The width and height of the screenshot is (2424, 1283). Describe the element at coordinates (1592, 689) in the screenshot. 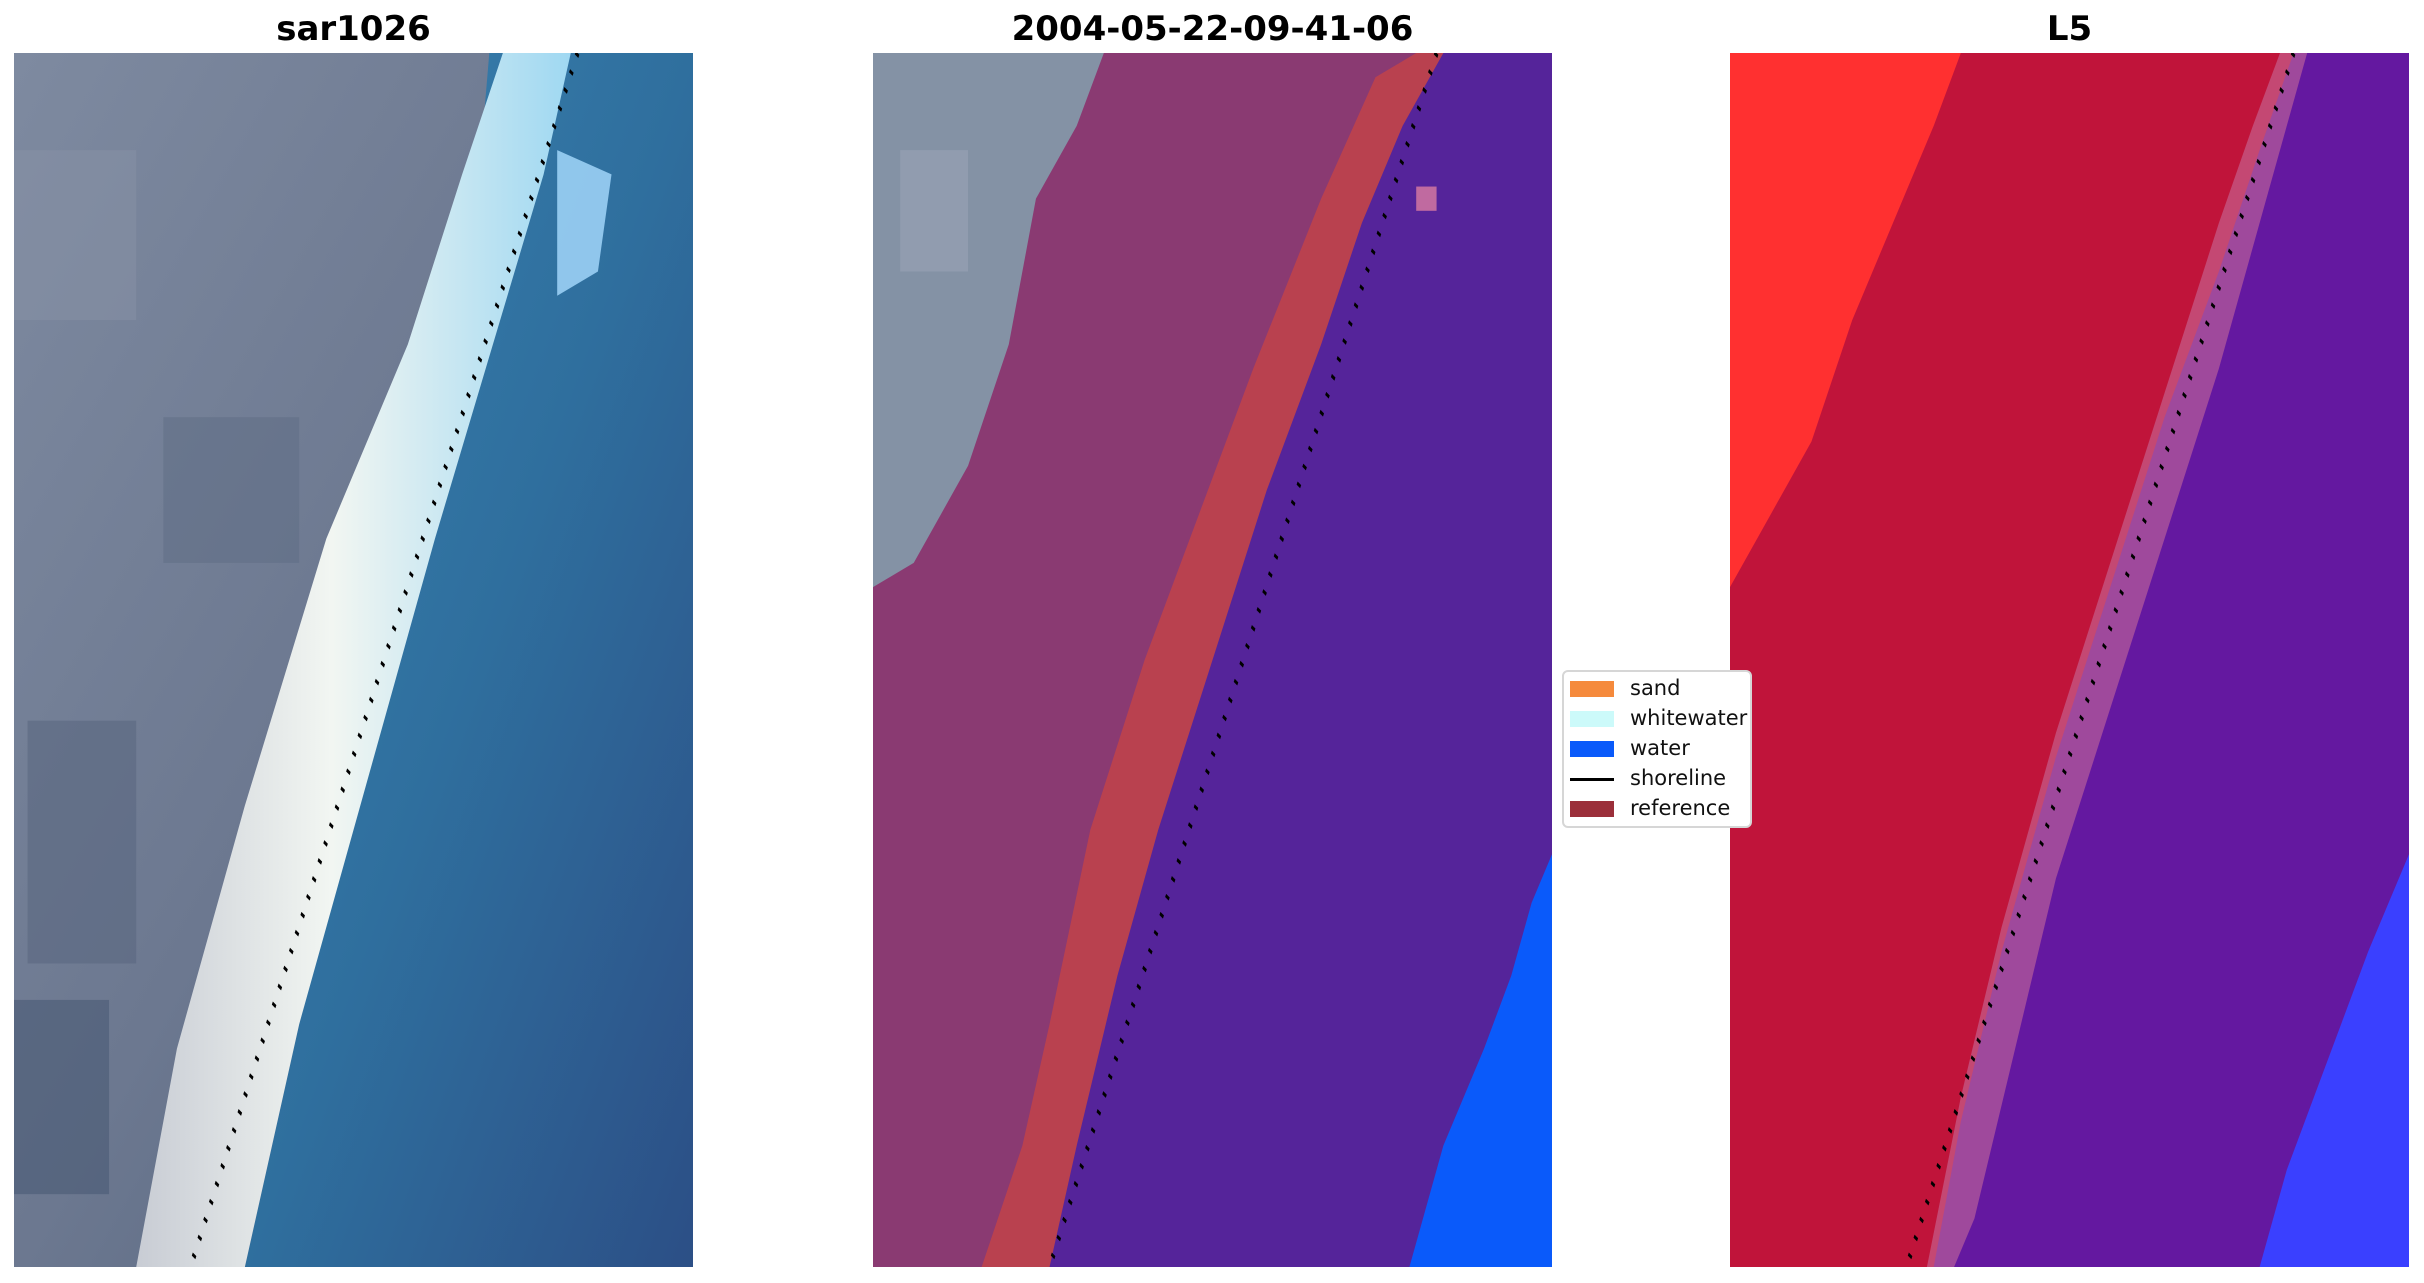

I see `sand-swatch` at that location.